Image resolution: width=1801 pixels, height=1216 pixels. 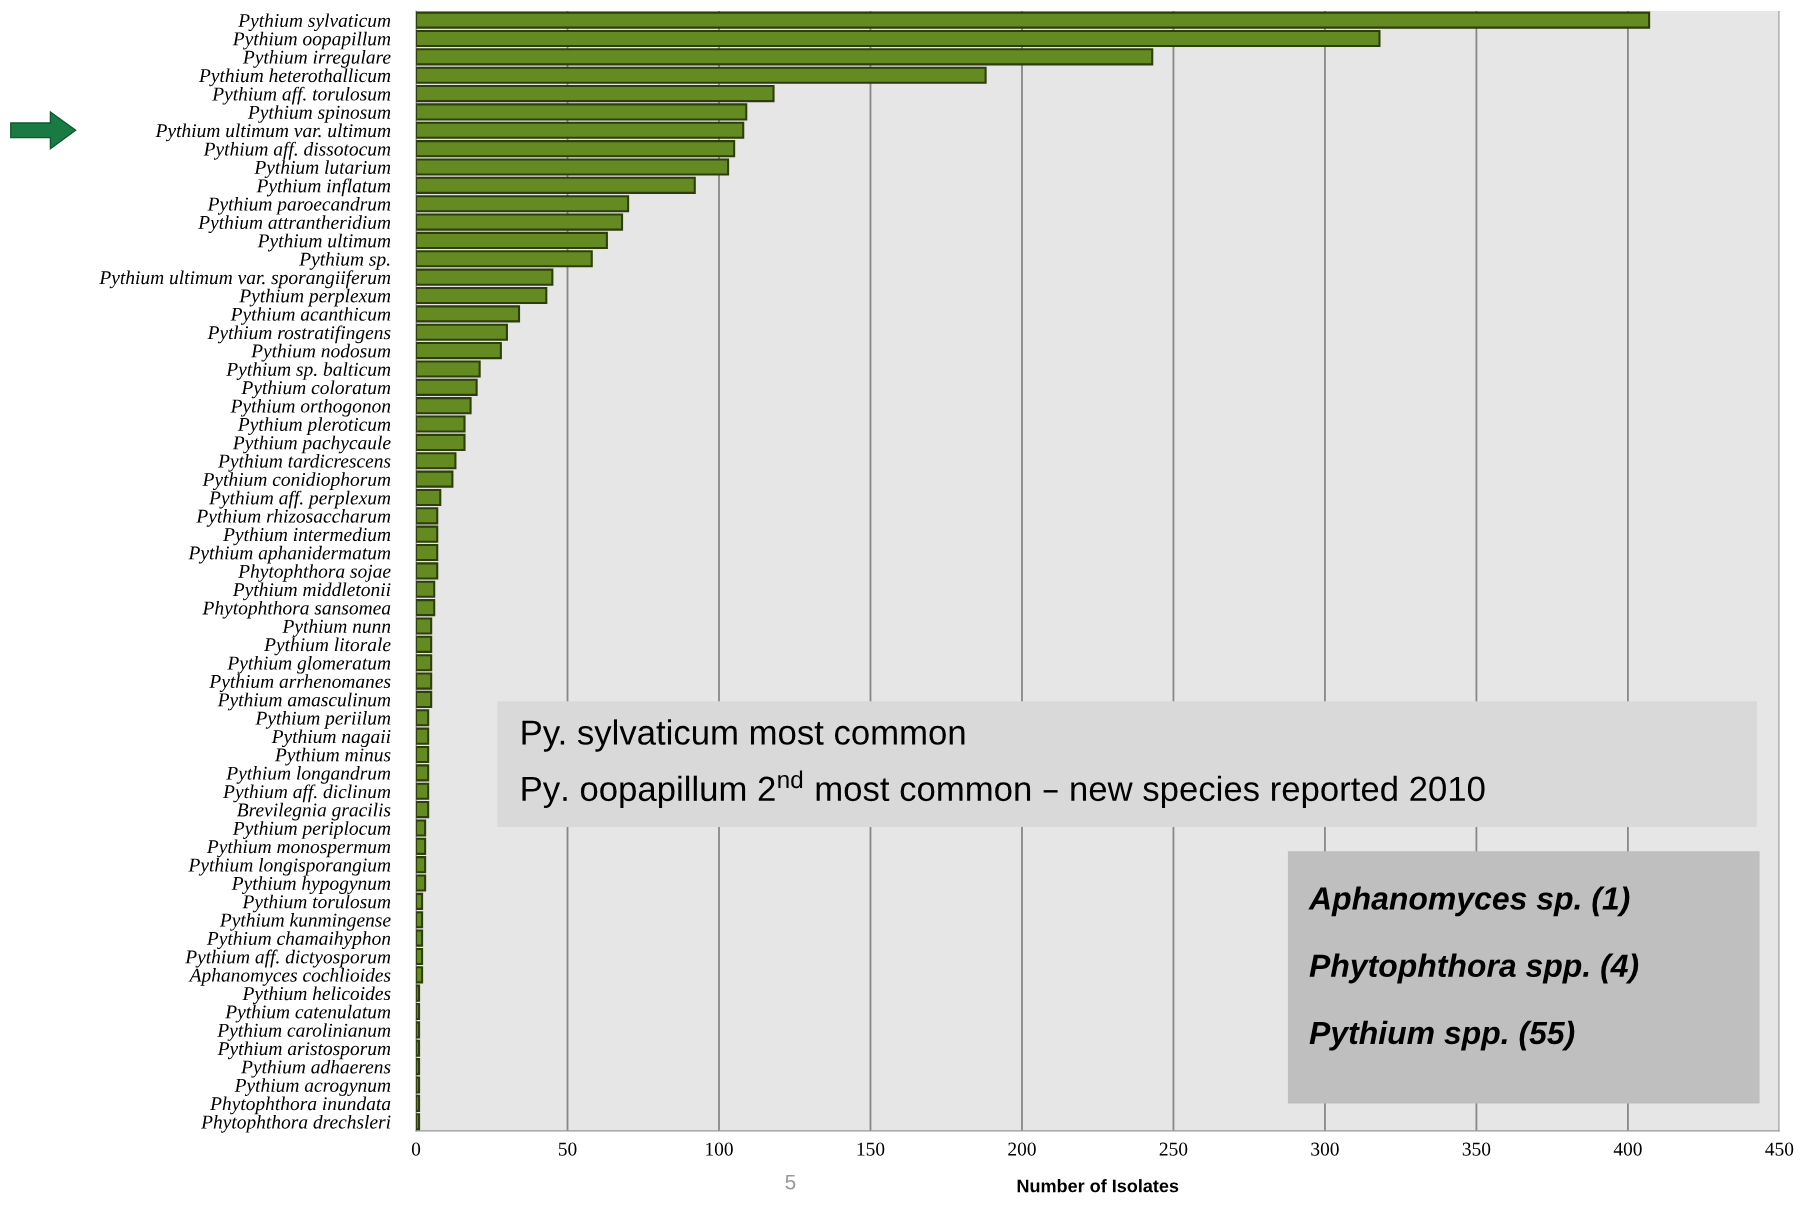 I want to click on text: 5, so click(x=790, y=1182).